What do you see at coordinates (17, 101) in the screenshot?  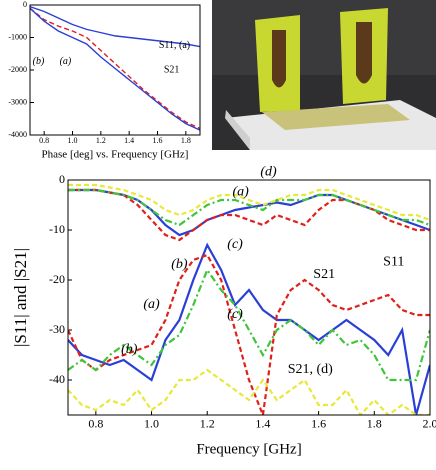 I see `y-tick-label: -3000` at bounding box center [17, 101].